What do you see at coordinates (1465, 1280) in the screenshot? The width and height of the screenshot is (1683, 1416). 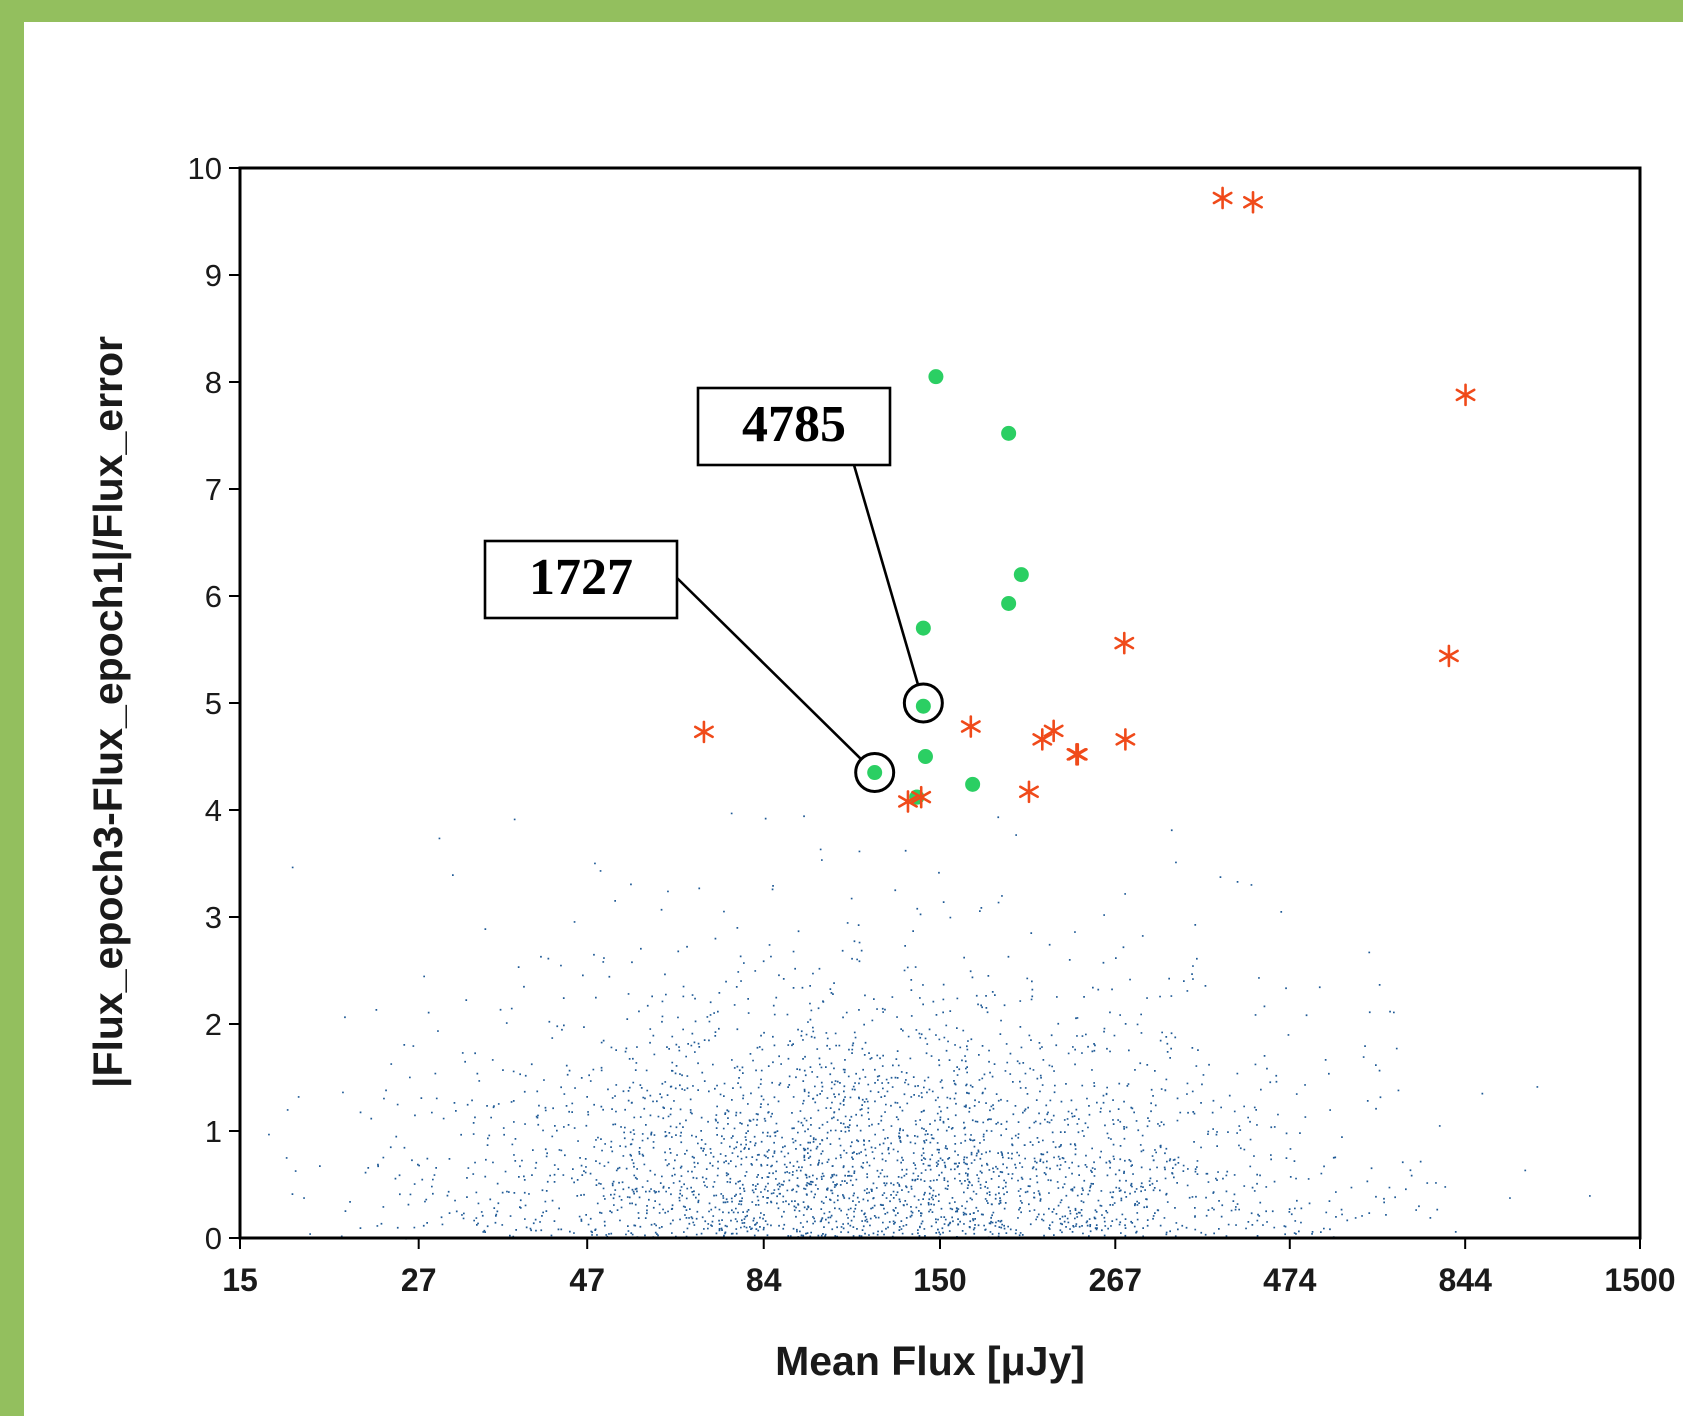 I see `x-tick-label: 844` at bounding box center [1465, 1280].